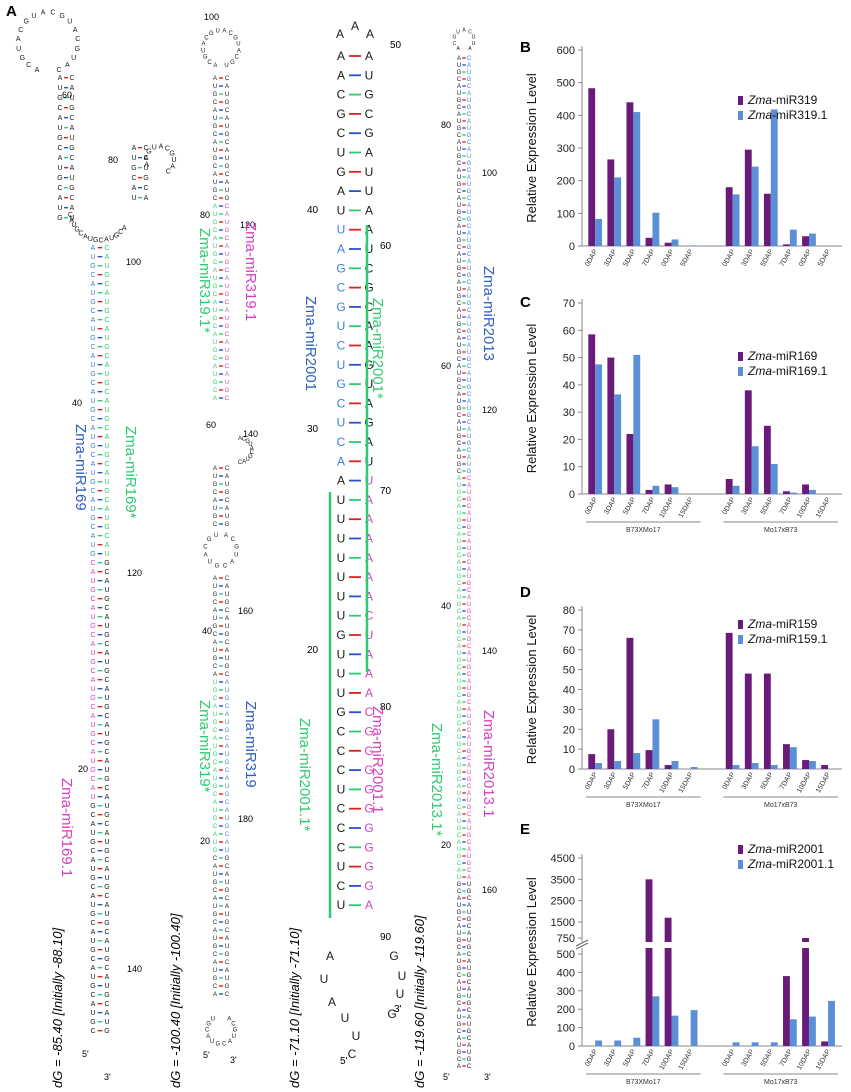 The height and width of the screenshot is (1092, 851). Describe the element at coordinates (805, 992) in the screenshot. I see `bar-zma-mir2001` at that location.